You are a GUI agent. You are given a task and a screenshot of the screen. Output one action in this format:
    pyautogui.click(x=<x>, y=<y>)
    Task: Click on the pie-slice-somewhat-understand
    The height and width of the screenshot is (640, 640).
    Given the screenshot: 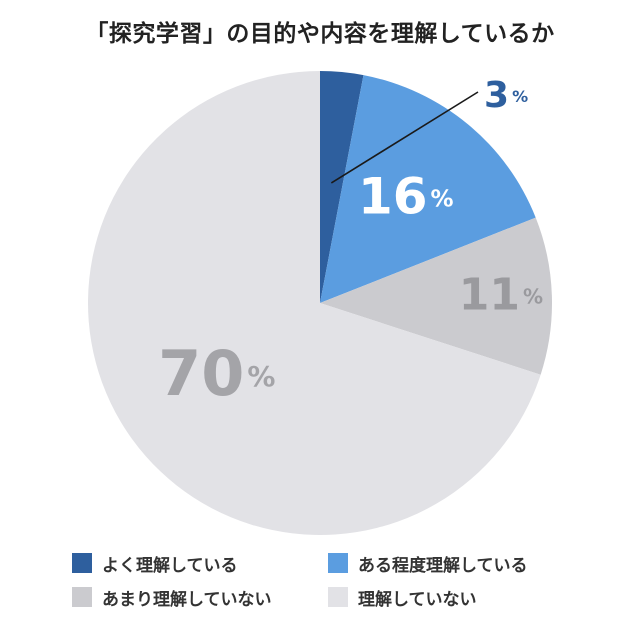 What is the action you would take?
    pyautogui.click(x=428, y=189)
    